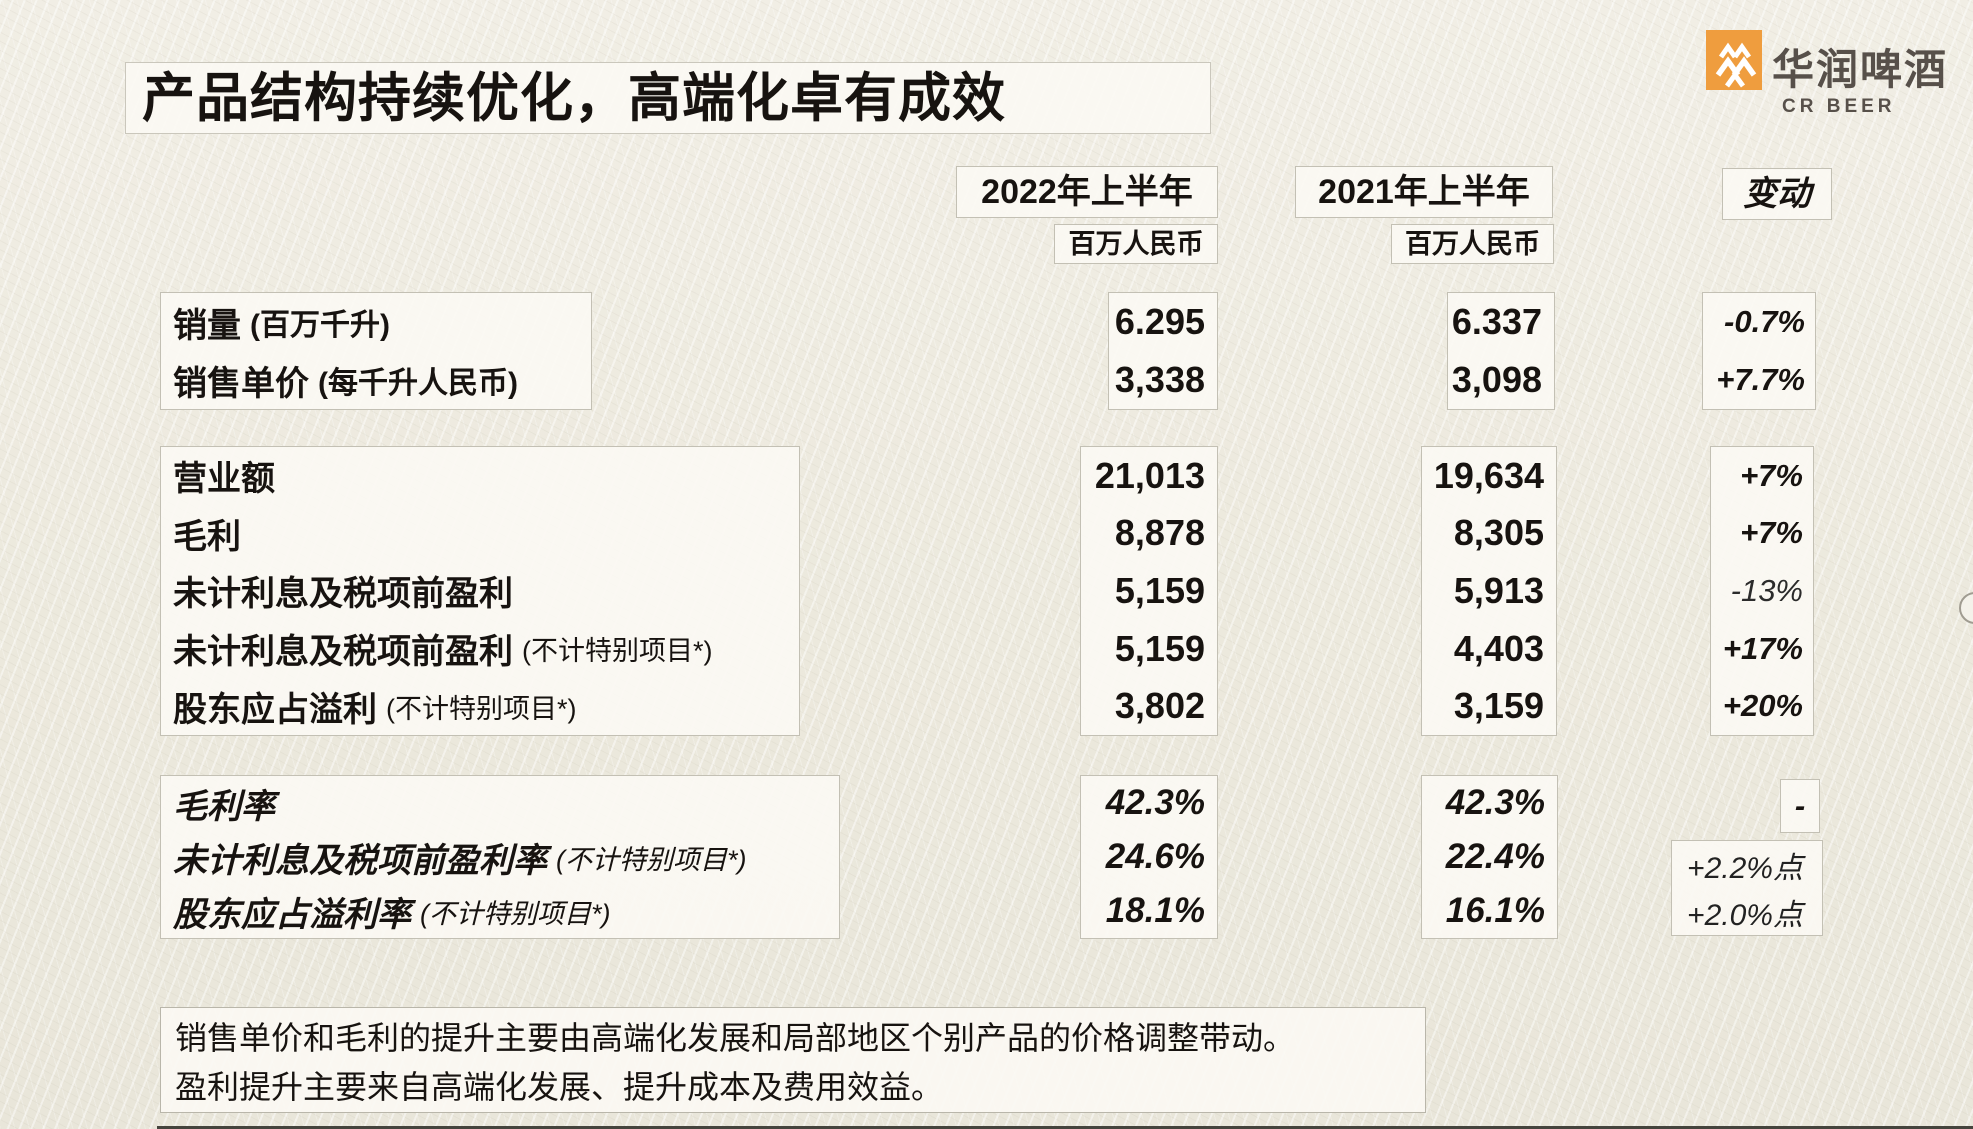  I want to click on row-change: -0.7%, so click(1764, 321).